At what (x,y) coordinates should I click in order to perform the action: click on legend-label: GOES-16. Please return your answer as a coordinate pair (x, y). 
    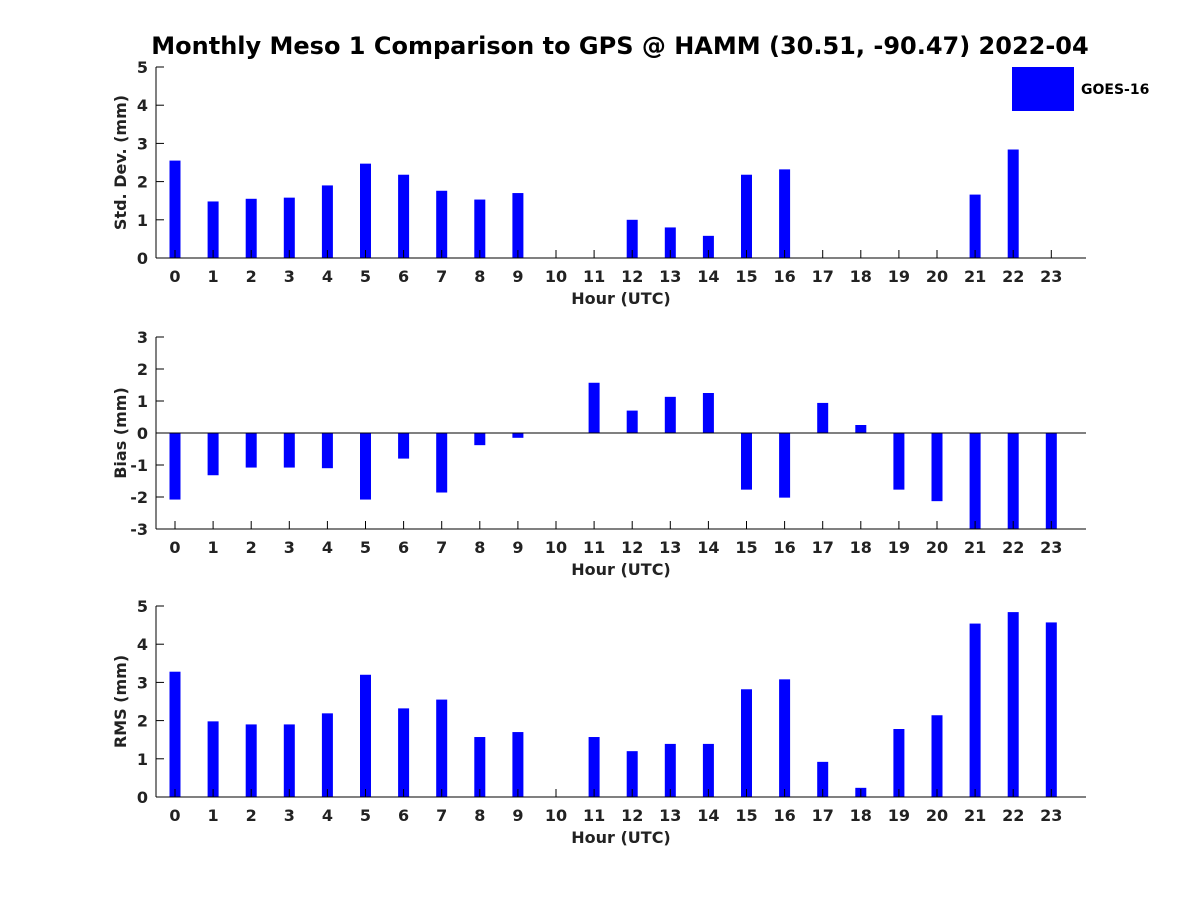
    Looking at the image, I should click on (1115, 90).